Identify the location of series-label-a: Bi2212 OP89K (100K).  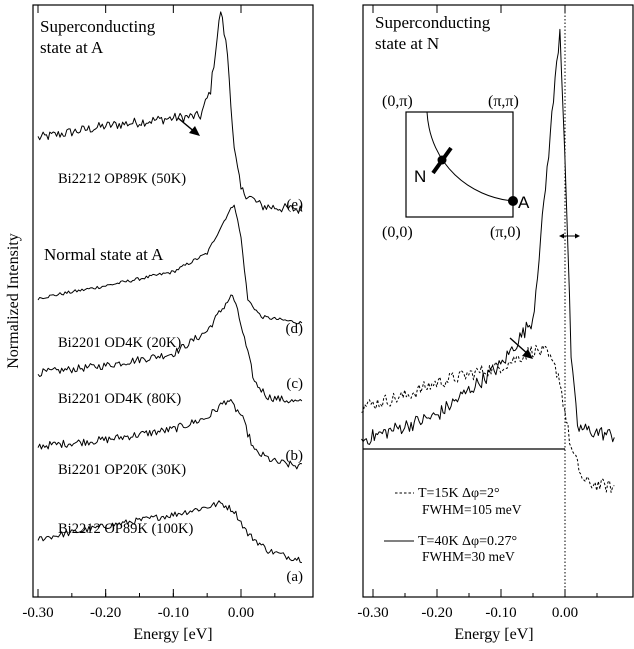
(126, 529).